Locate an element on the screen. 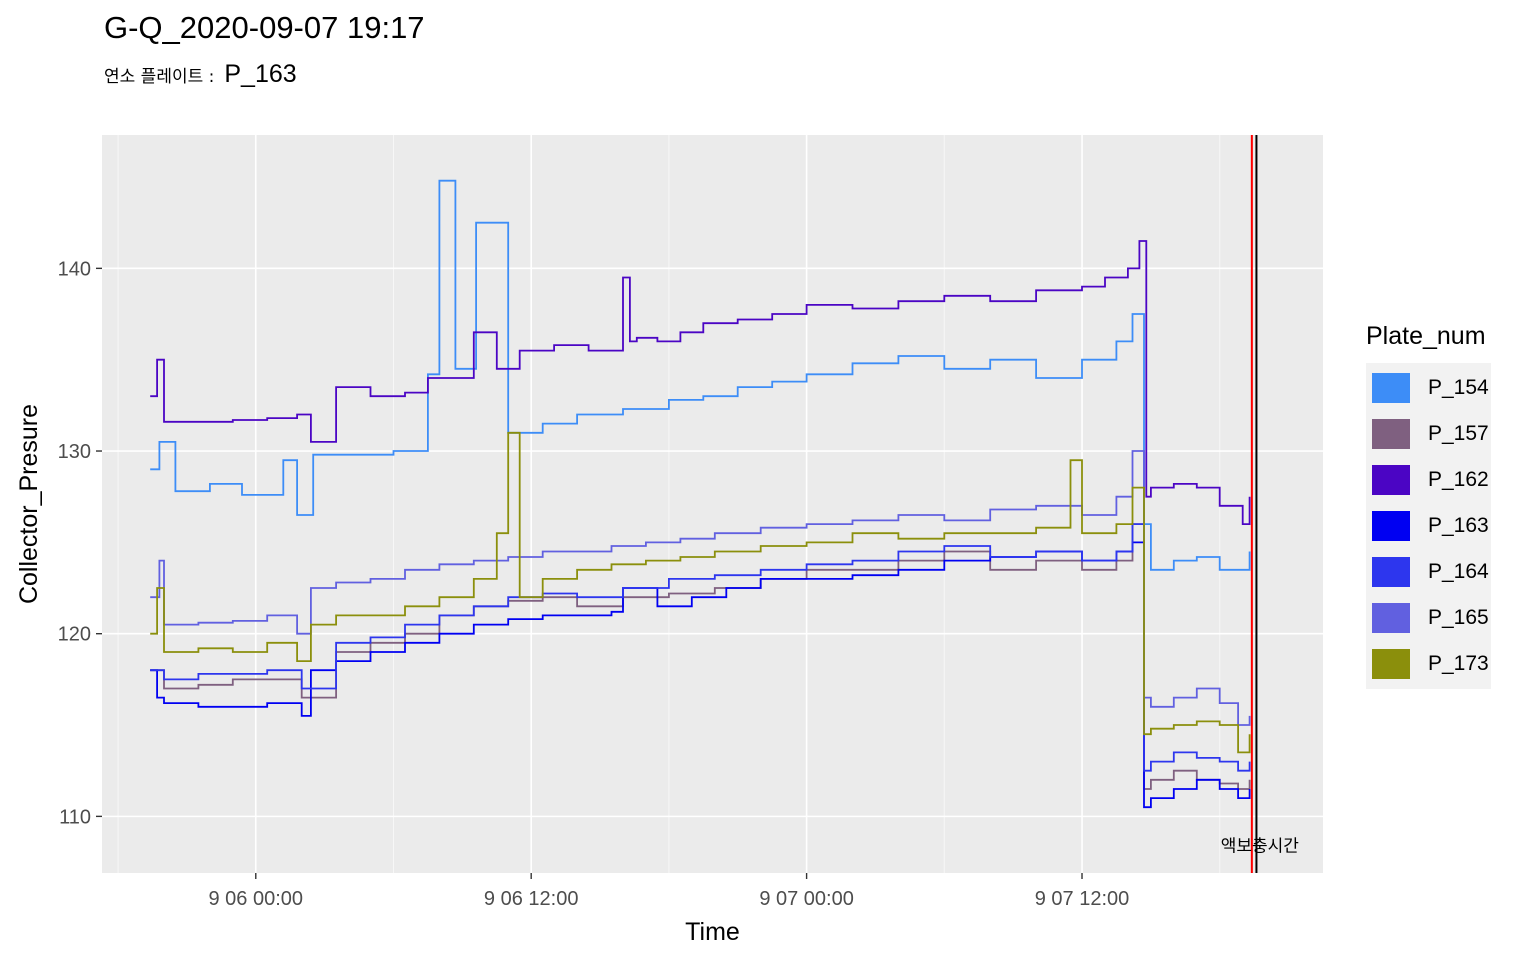 The image size is (1536, 960). legend-item: P_164 is located at coordinates (1428, 572).